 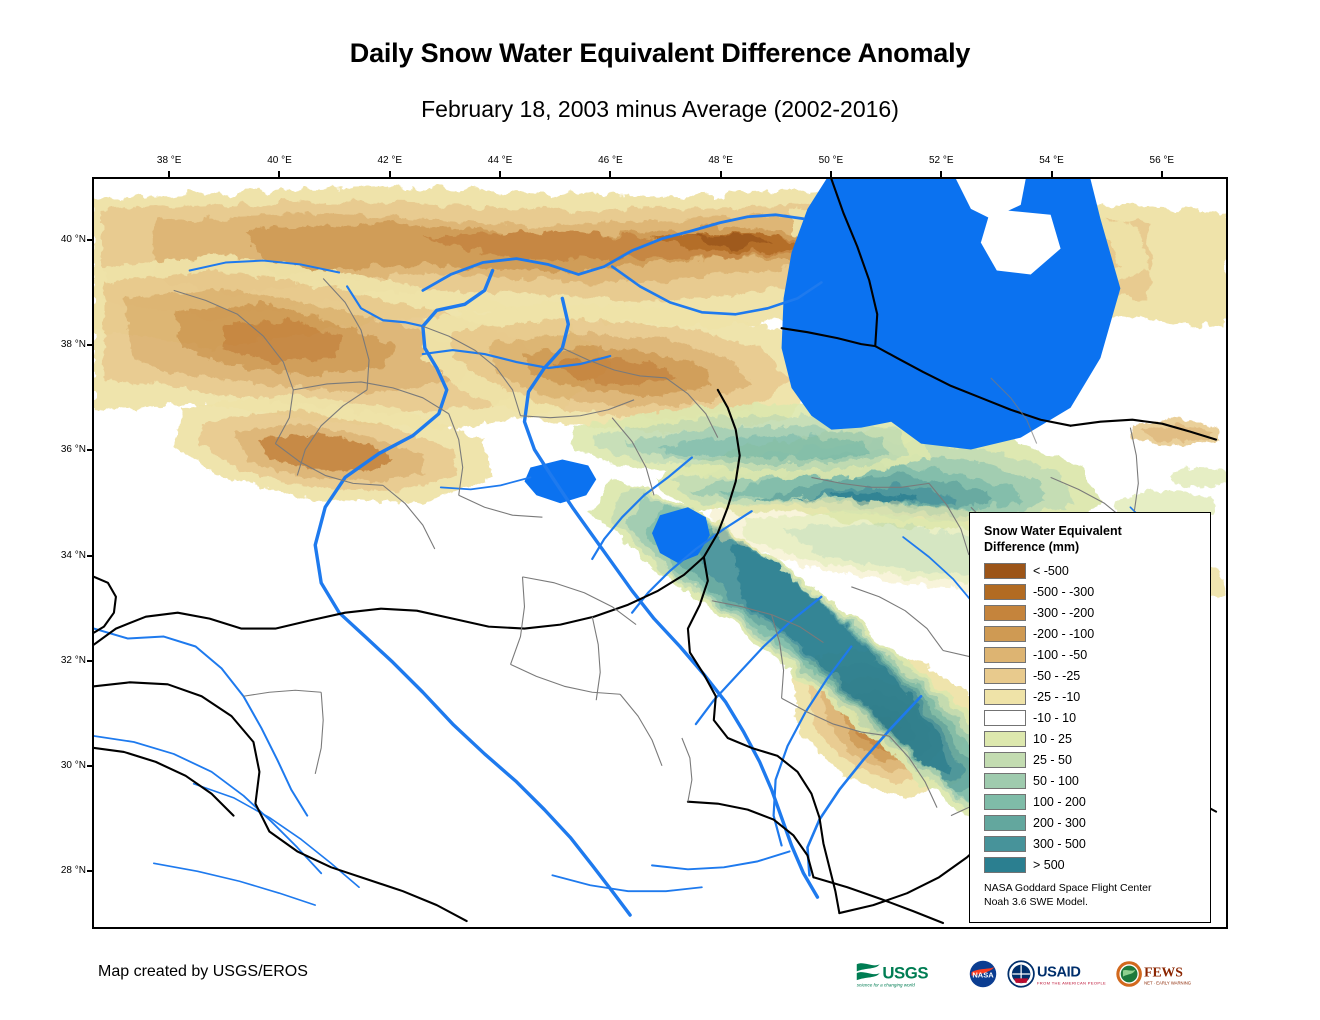 What do you see at coordinates (1059, 801) in the screenshot?
I see `legend-label: 100 - 200` at bounding box center [1059, 801].